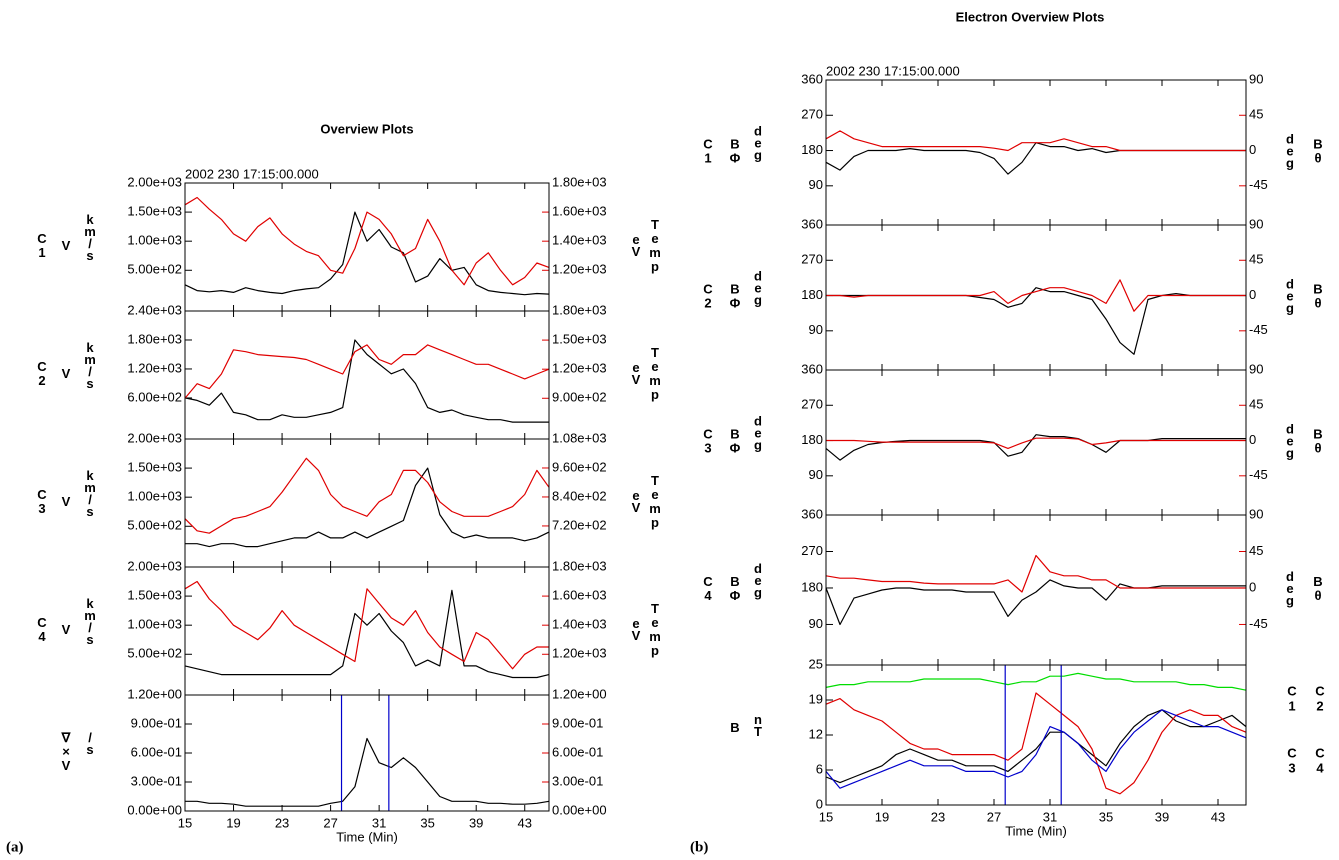  I want to click on y2-tick-label: 3.00e-01, so click(577, 780).